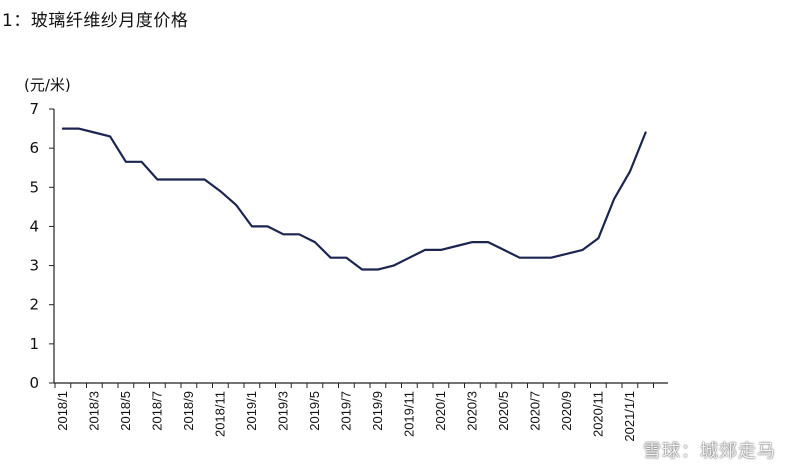 This screenshot has width=800, height=471. What do you see at coordinates (156, 411) in the screenshot?
I see `x-tick-label: 2018/7` at bounding box center [156, 411].